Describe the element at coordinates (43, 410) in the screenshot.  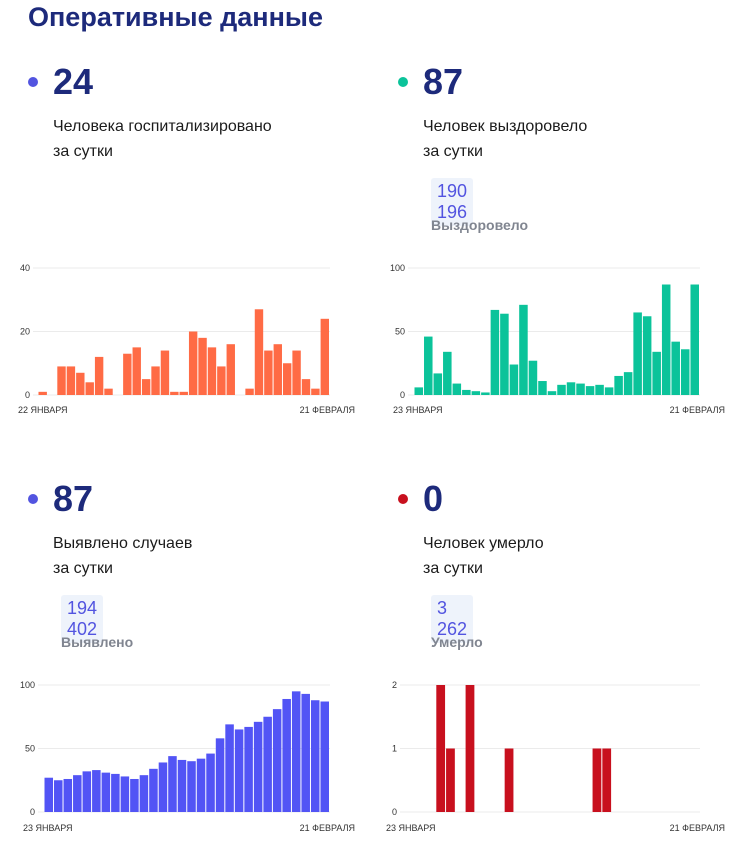
I see `x-start-label: 22 ЯНВАРЯ` at that location.